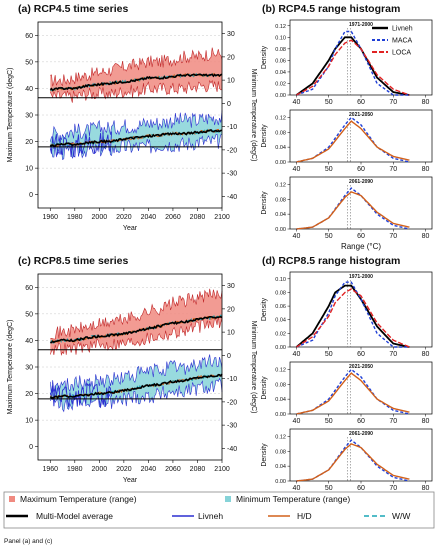  What do you see at coordinates (293, 499) in the screenshot?
I see `legend-min: Minimum Temperature (range)` at bounding box center [293, 499].